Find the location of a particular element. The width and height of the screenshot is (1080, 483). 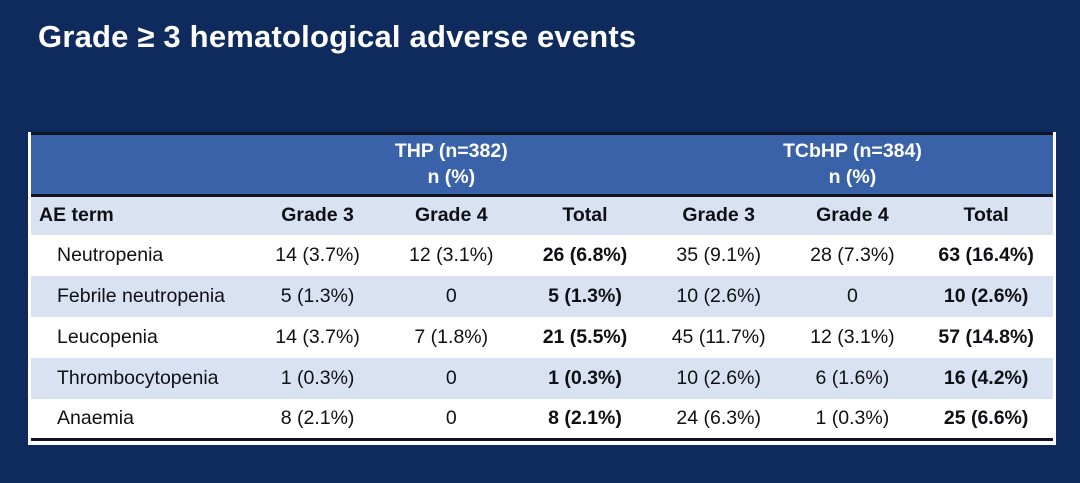

group-header-row: THP (n=382) n (%) TCbHP (n=384) n (%) is located at coordinates (542, 164).